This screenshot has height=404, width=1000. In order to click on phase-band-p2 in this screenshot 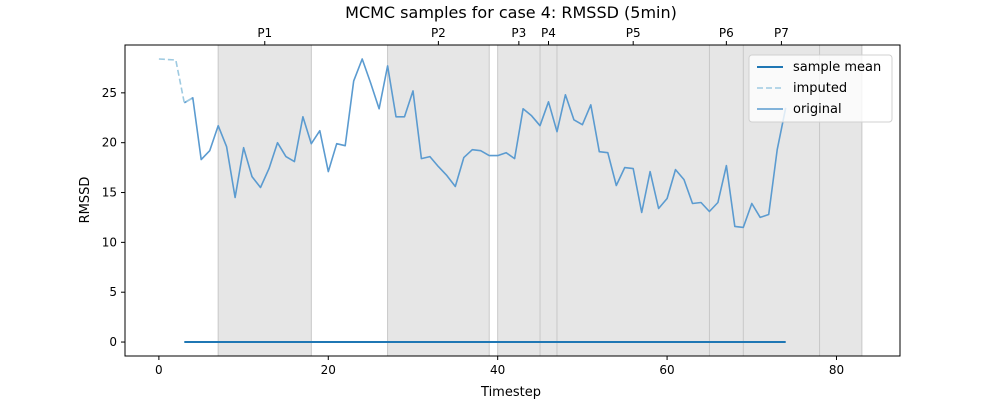, I will do `click(438, 200)`.